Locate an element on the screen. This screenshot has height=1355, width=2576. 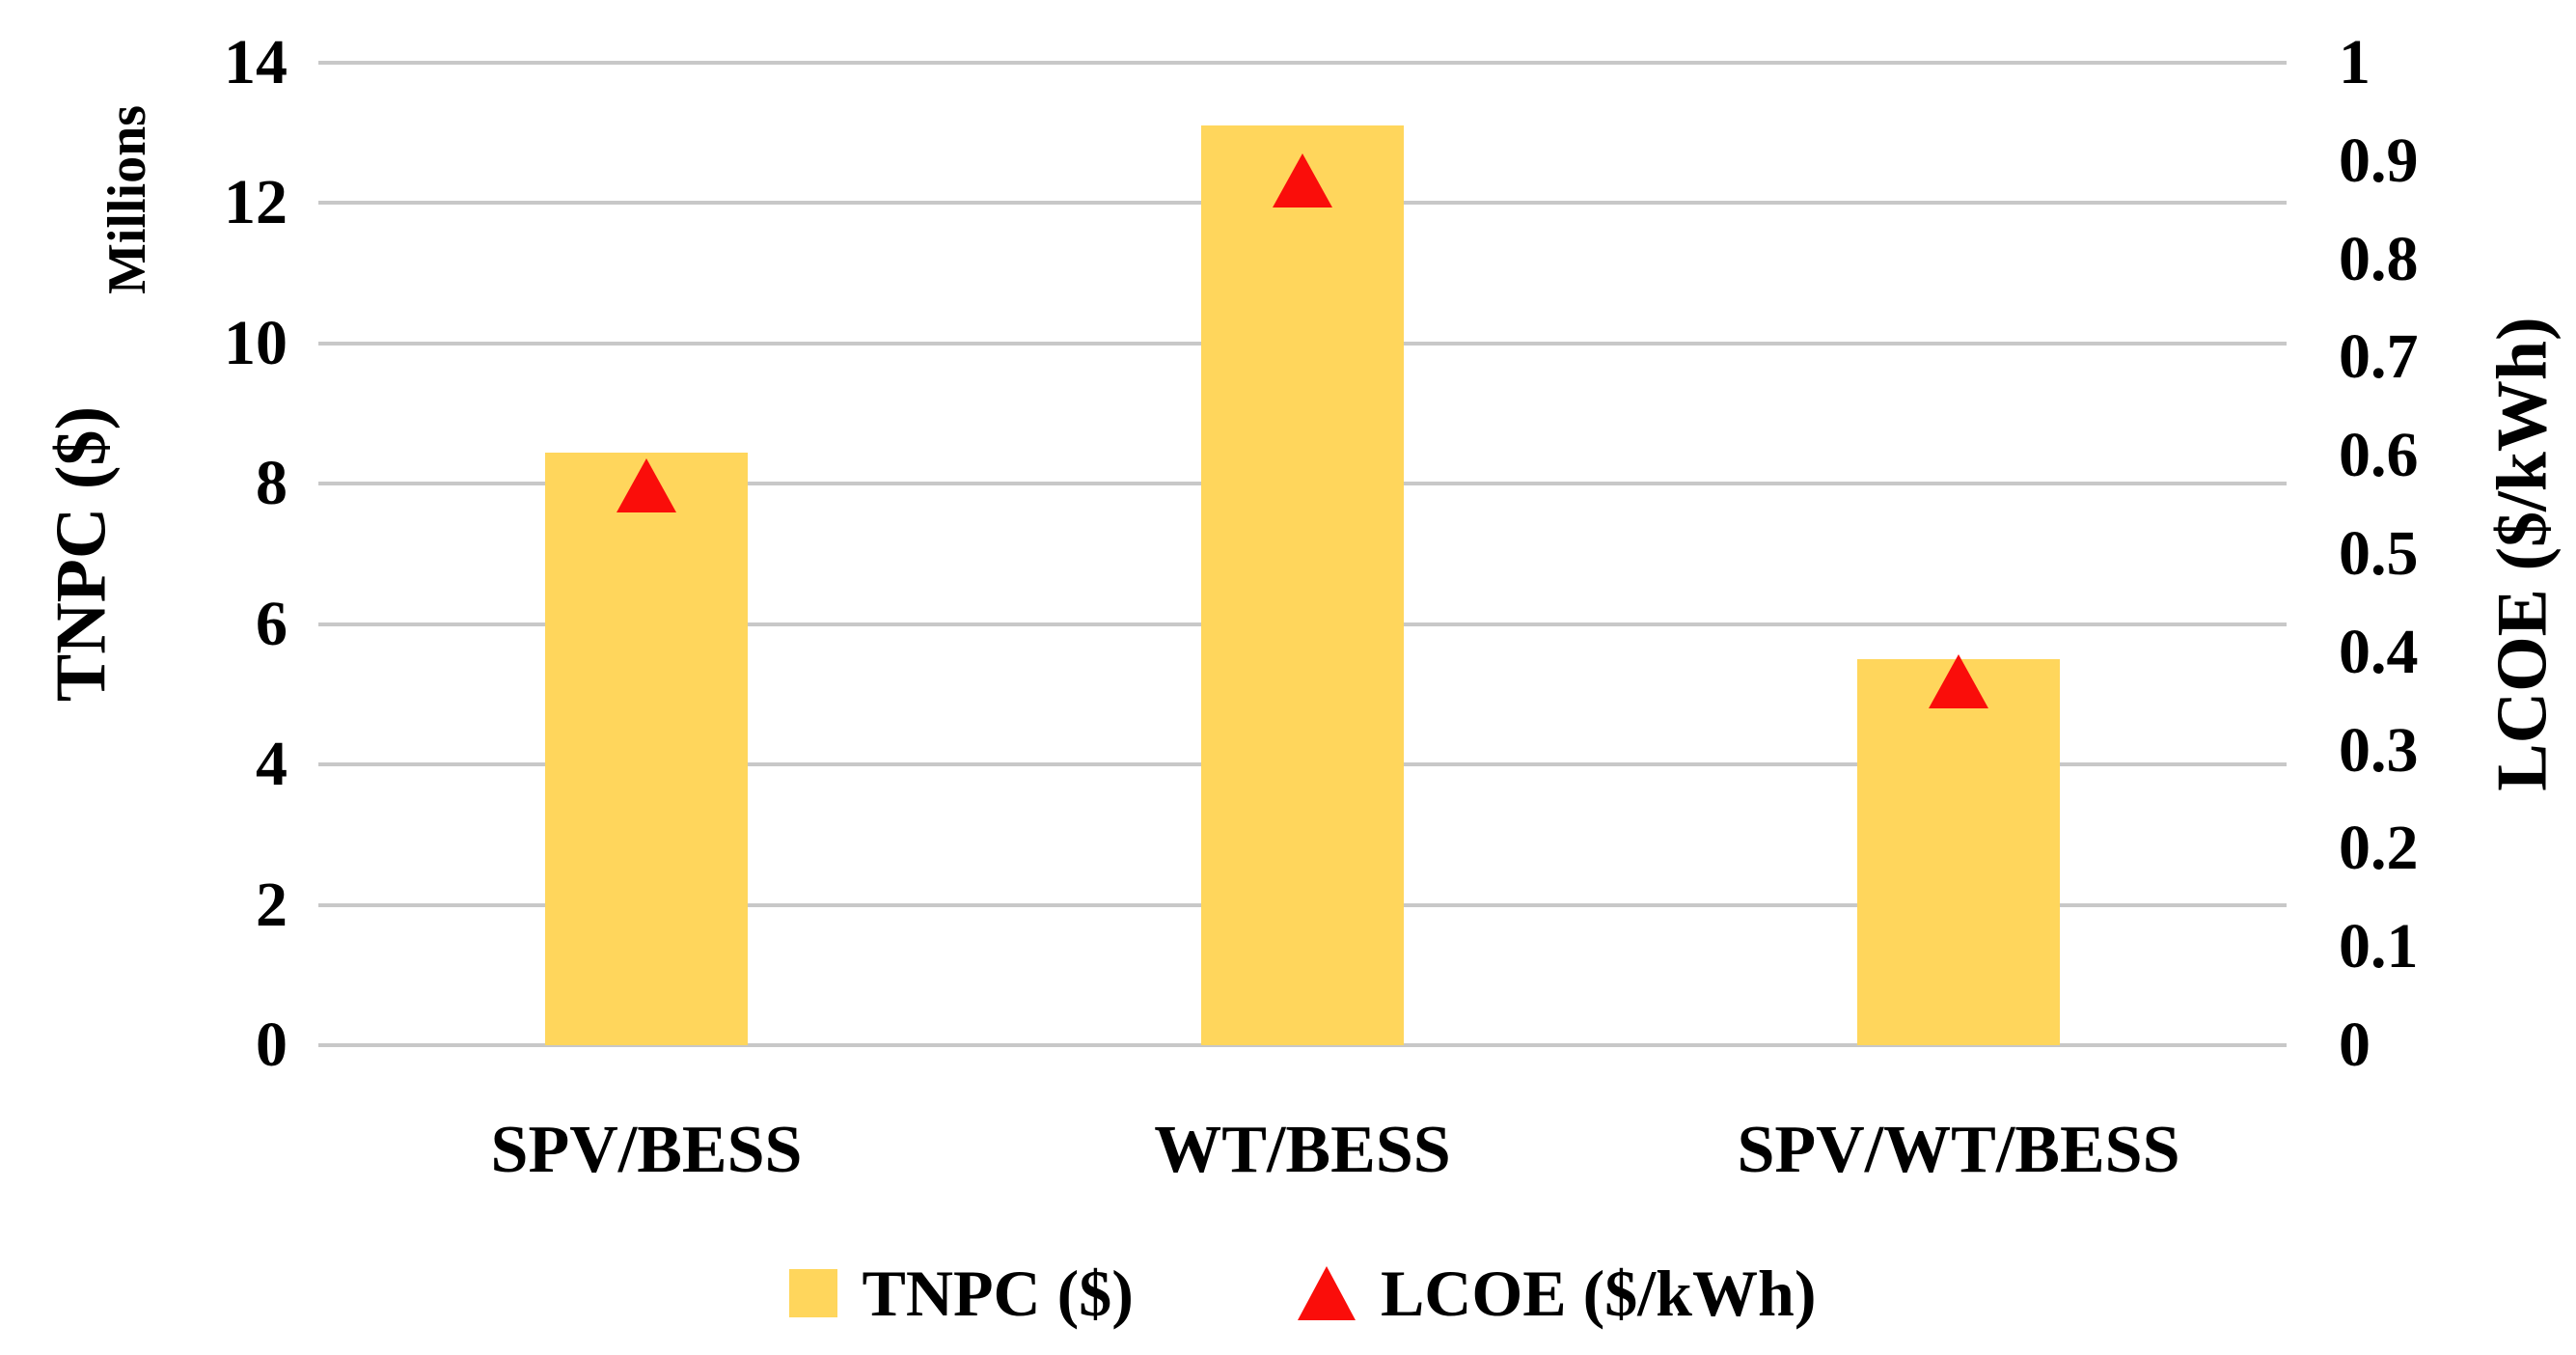
tnpc-swatch-icon is located at coordinates (813, 1293).